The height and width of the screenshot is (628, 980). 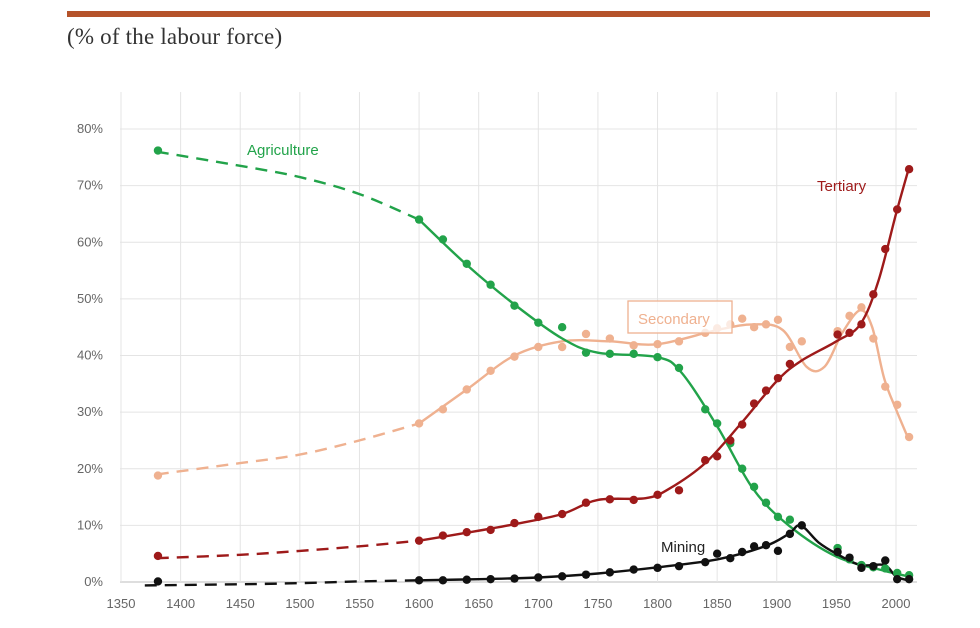 What do you see at coordinates (240, 603) in the screenshot?
I see `x-tick-label: 1450` at bounding box center [240, 603].